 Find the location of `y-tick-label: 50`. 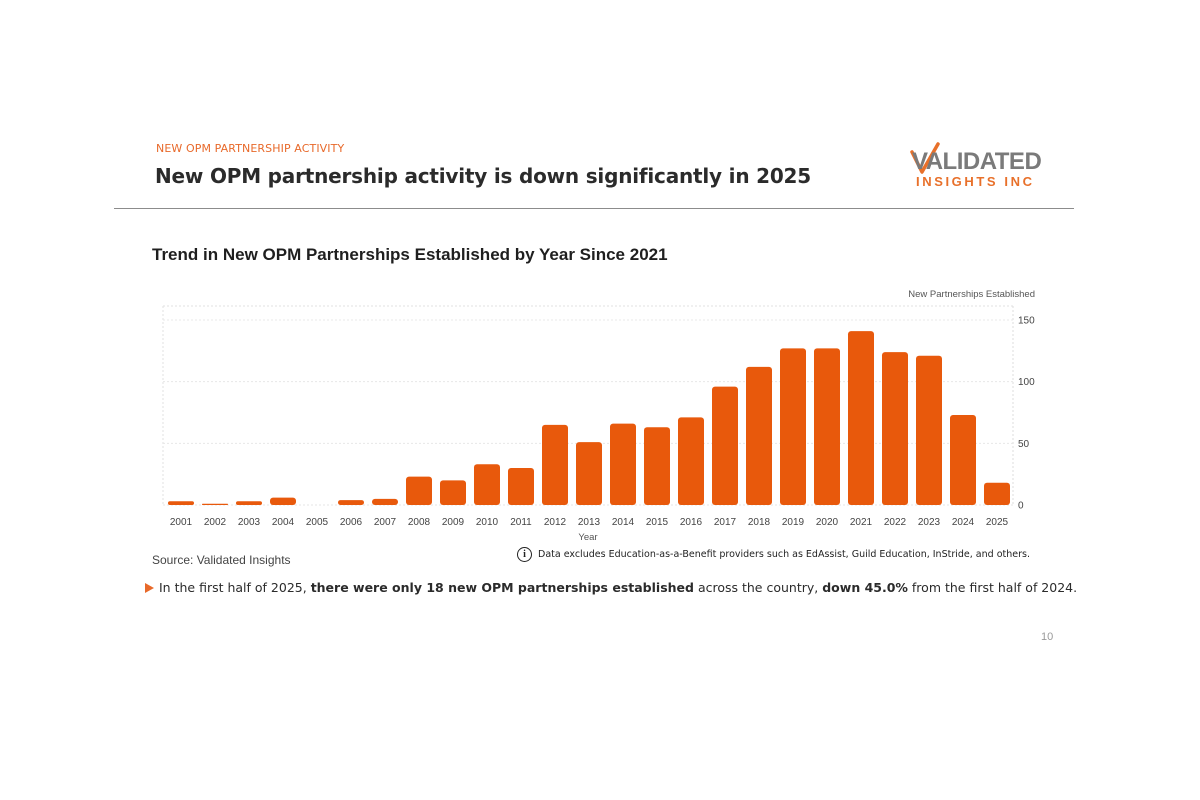

y-tick-label: 50 is located at coordinates (1024, 444).